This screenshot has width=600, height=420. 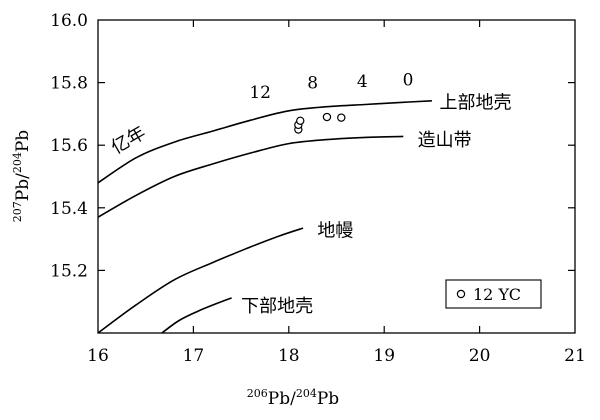 What do you see at coordinates (69, 21) in the screenshot?
I see `y-tick-label: 16.0` at bounding box center [69, 21].